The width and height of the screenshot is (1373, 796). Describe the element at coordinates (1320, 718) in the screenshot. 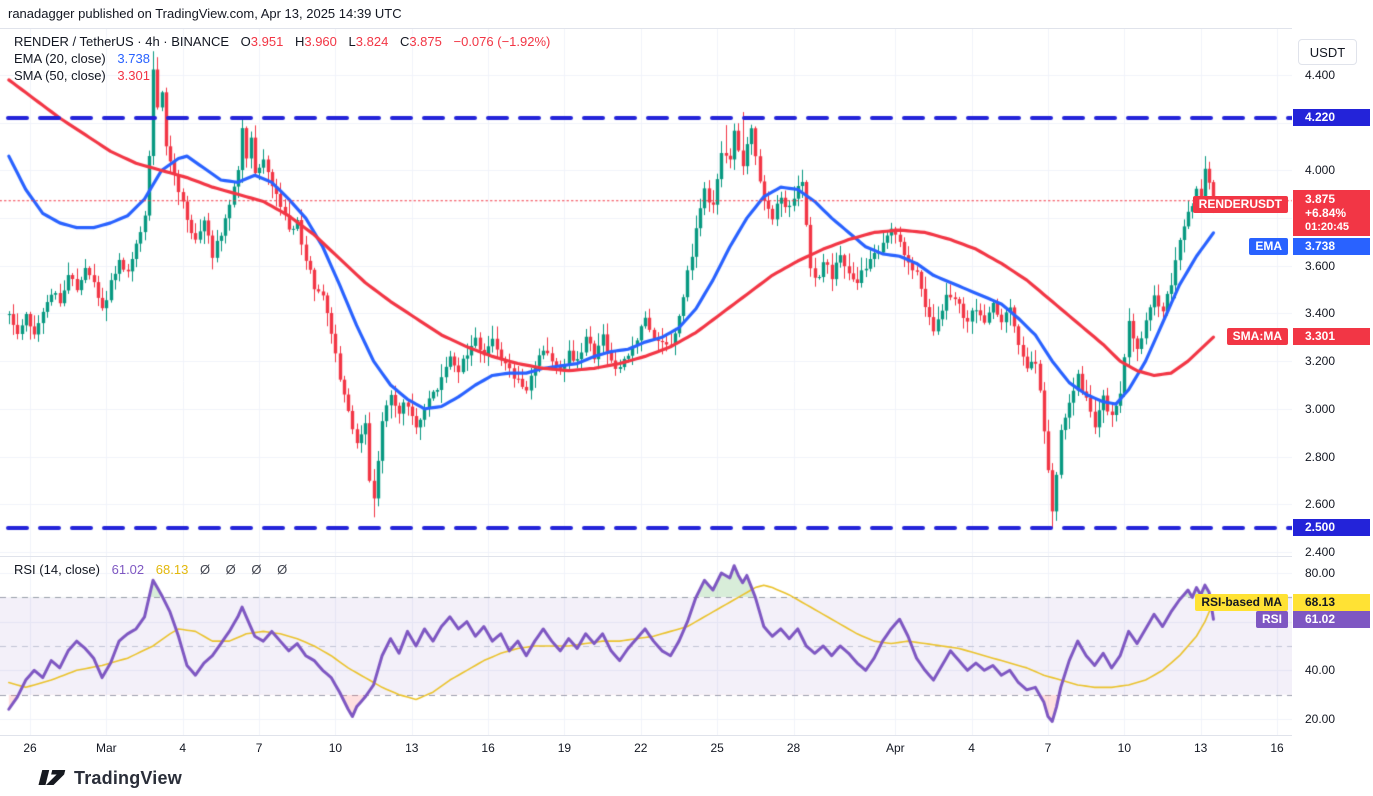

I see `rsi-axis-label: 20.00` at that location.